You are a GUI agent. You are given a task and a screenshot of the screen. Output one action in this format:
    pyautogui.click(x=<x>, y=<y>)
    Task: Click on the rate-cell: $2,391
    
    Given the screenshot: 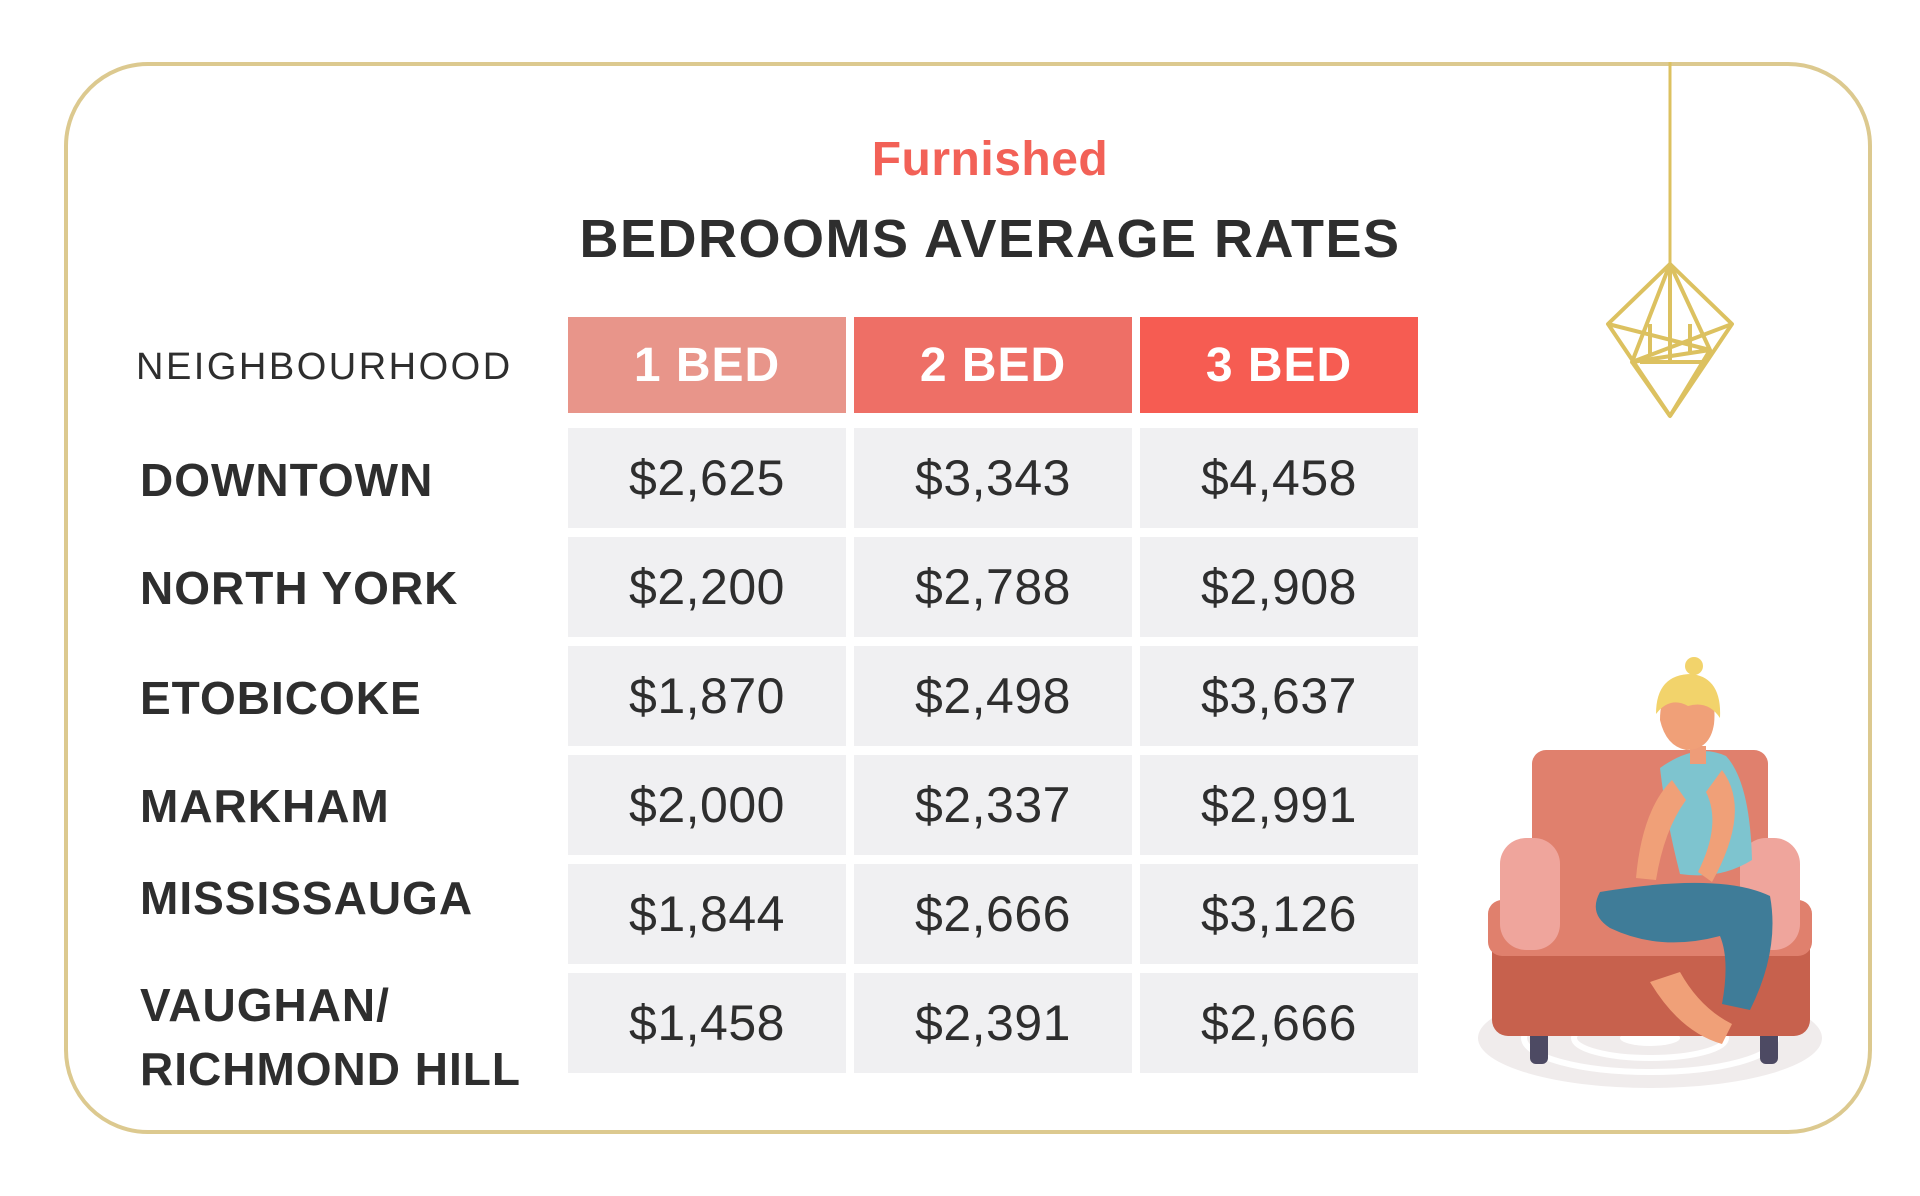 What is the action you would take?
    pyautogui.click(x=993, y=1023)
    